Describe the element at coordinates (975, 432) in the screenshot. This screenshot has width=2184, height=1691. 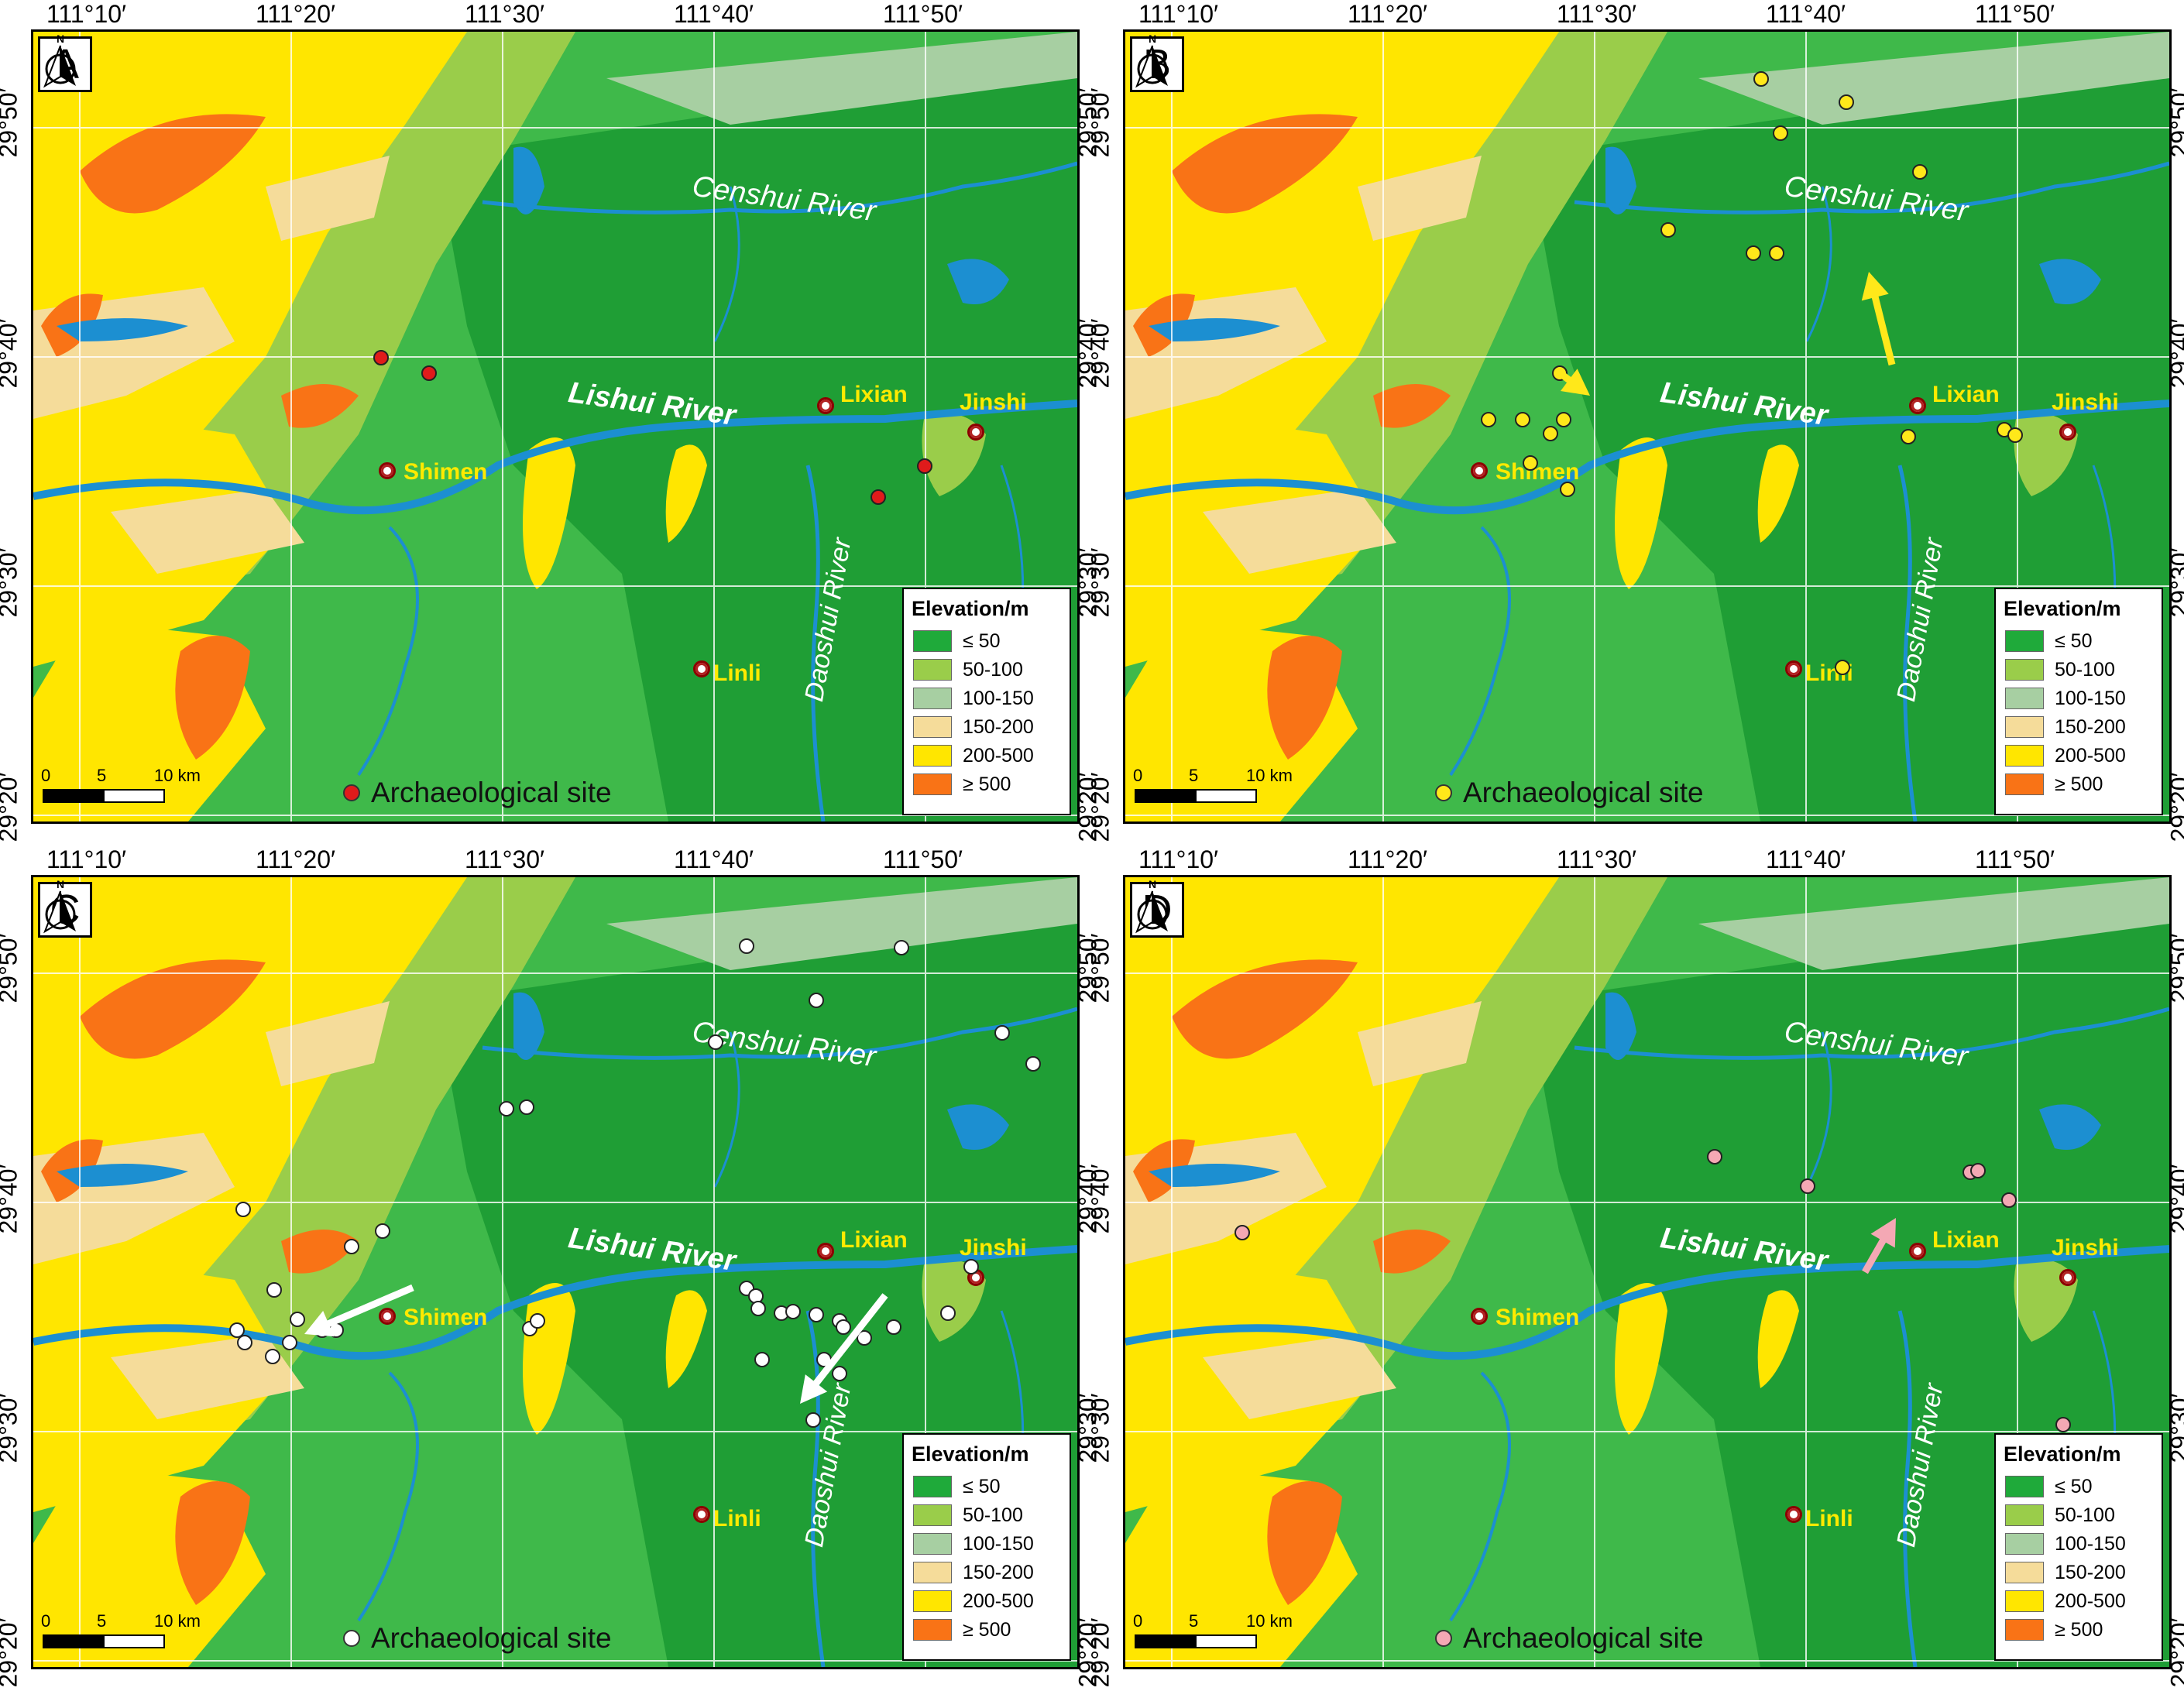
I see `jinshi-marker` at that location.